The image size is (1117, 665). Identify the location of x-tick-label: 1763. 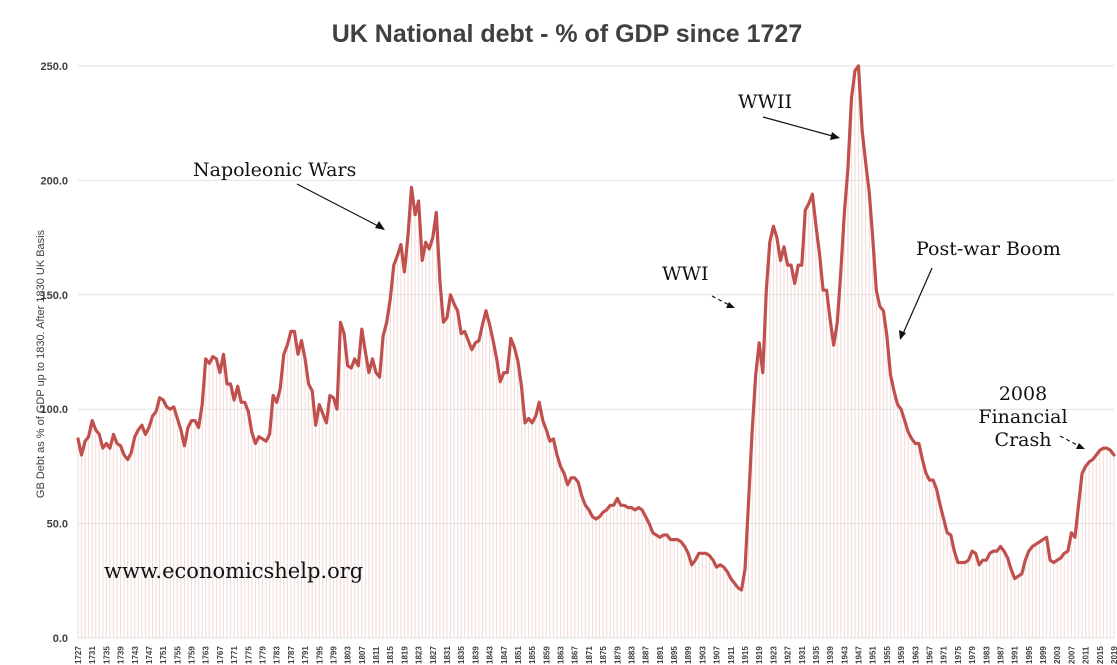
(206, 655).